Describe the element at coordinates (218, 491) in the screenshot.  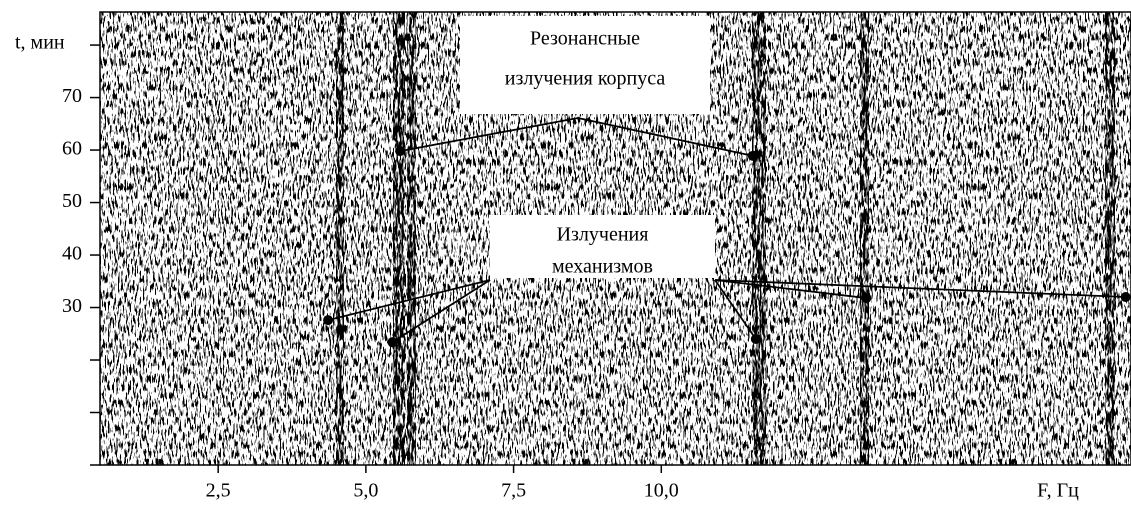
I see `x-tick-label: 2,5` at that location.